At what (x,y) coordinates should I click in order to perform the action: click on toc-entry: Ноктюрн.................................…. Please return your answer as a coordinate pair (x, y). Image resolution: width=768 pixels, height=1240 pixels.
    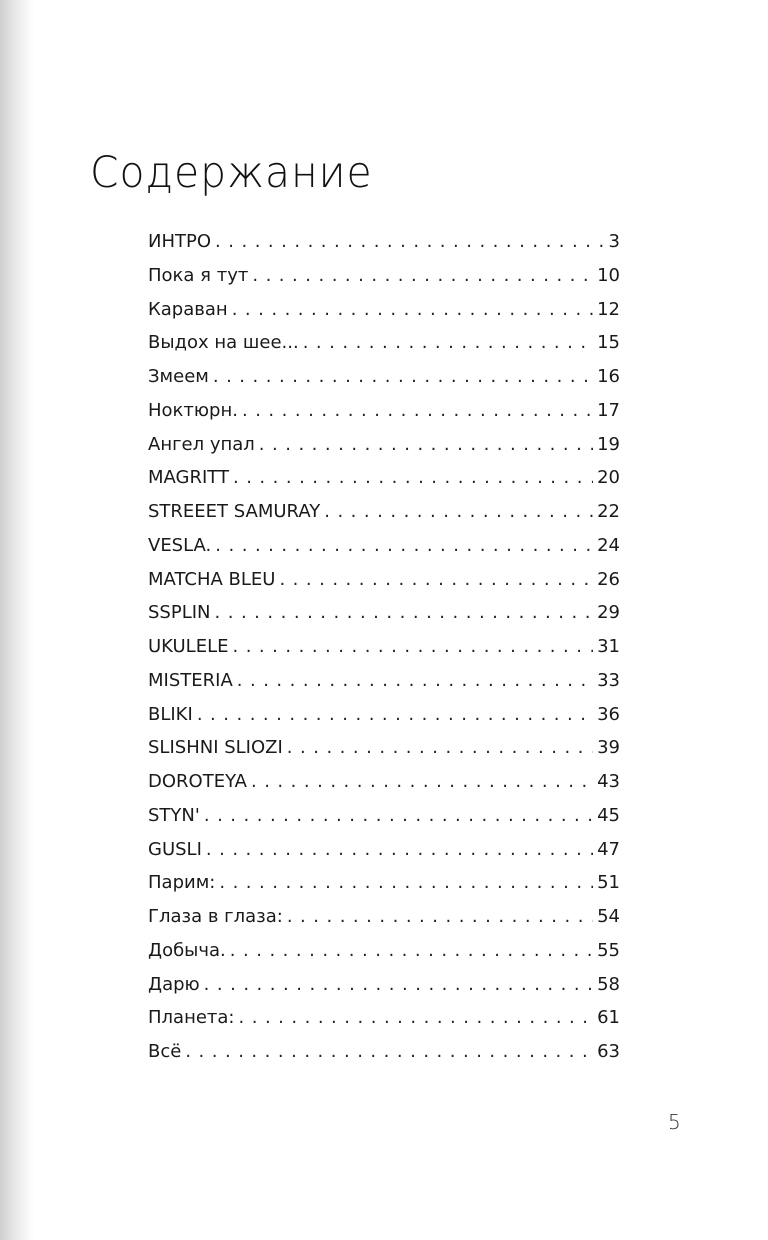
    Looking at the image, I should click on (384, 417).